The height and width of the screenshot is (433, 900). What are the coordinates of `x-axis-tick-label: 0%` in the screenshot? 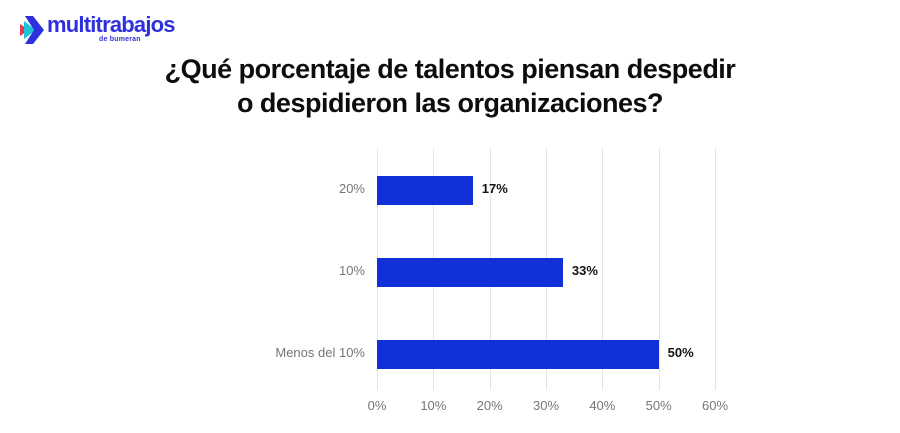 It's located at (377, 405).